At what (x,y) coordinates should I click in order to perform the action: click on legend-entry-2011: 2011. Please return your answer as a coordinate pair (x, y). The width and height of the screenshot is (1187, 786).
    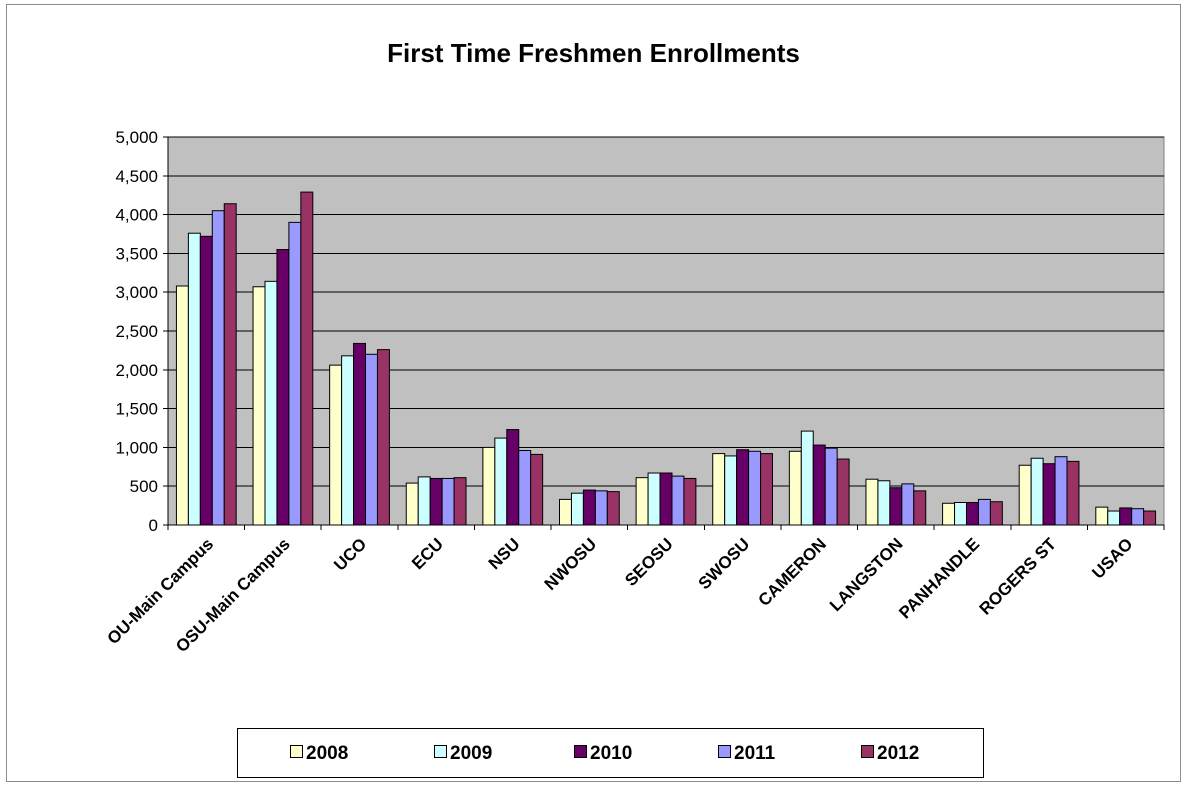
    Looking at the image, I should click on (746, 754).